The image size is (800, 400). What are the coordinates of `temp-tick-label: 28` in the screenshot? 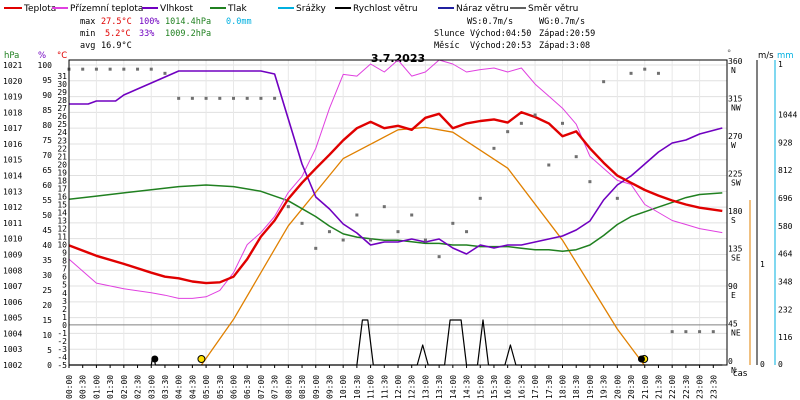 It's located at (62, 100).